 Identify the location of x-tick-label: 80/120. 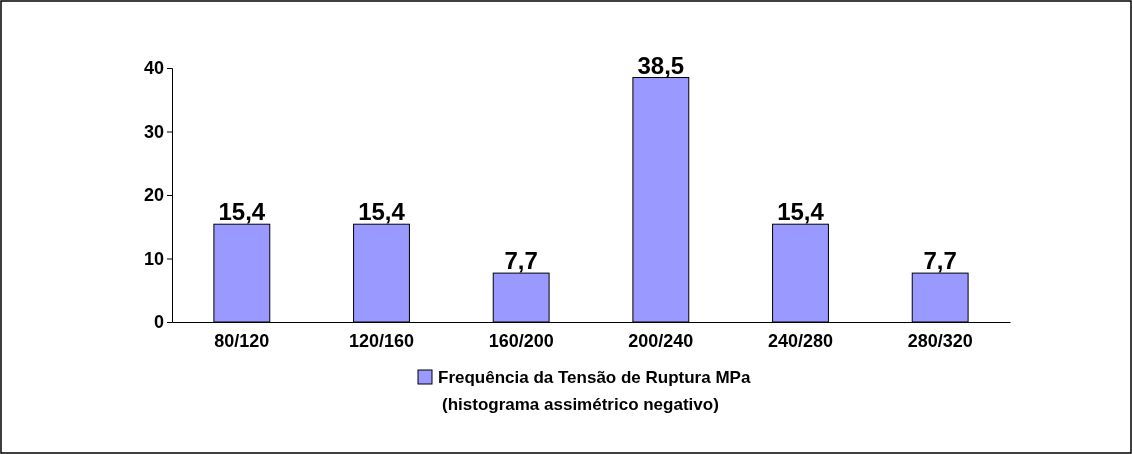
(242, 340).